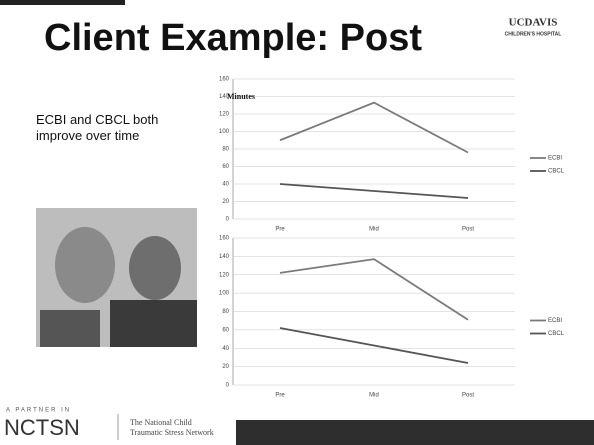 This screenshot has width=594, height=445. I want to click on org-name: Traumatic Stress Network, so click(172, 432).